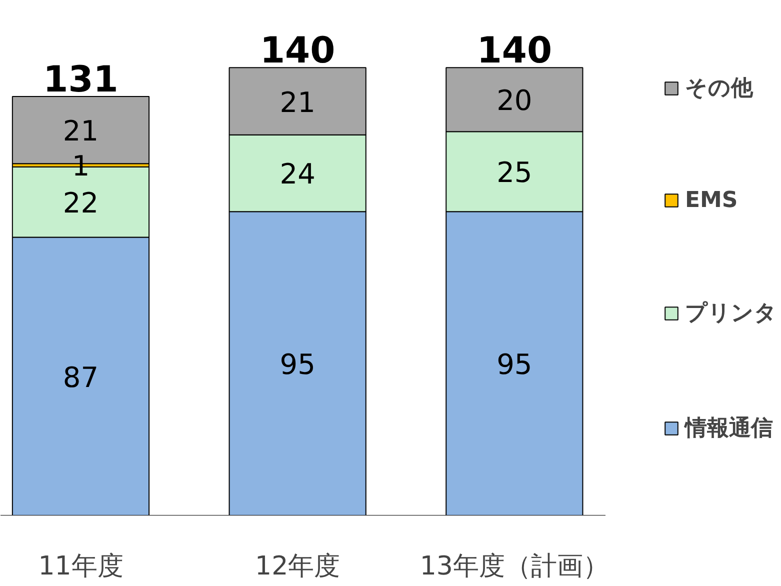 This screenshot has width=781, height=586. What do you see at coordinates (711, 200) in the screenshot?
I see `legend-label: EMS` at bounding box center [711, 200].